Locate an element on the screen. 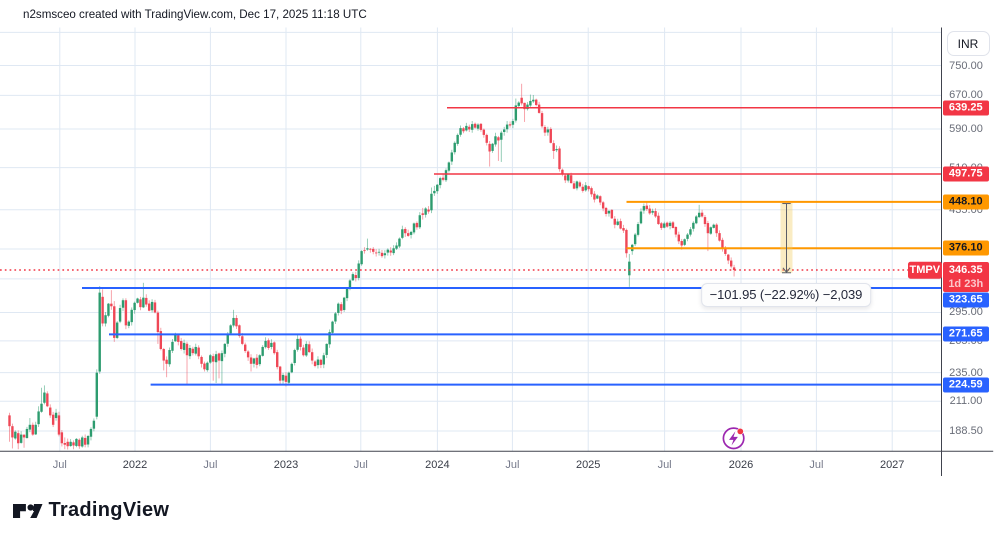  level-badge-271.65: 271.65 is located at coordinates (965, 334).